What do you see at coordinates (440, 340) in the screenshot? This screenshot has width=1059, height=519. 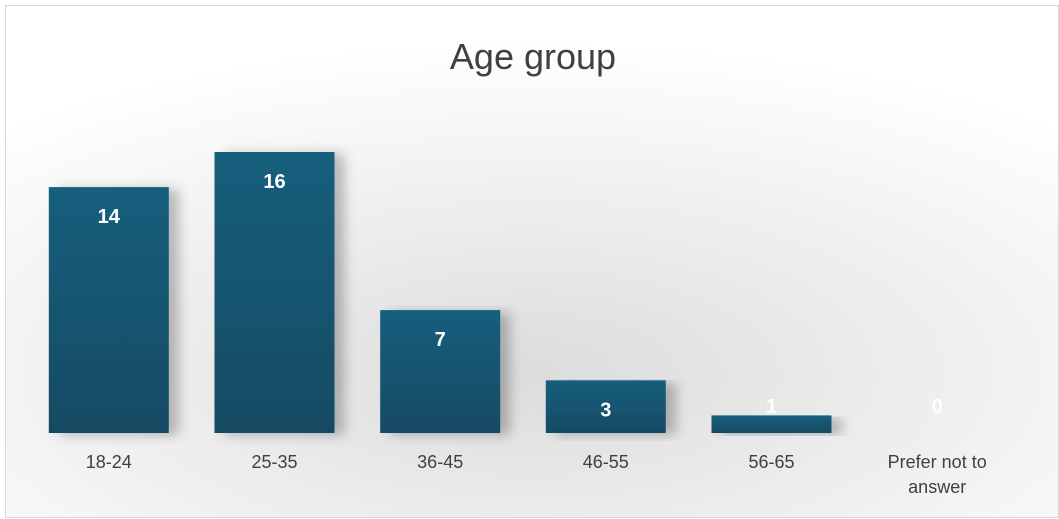 I see `data-label: 7` at bounding box center [440, 340].